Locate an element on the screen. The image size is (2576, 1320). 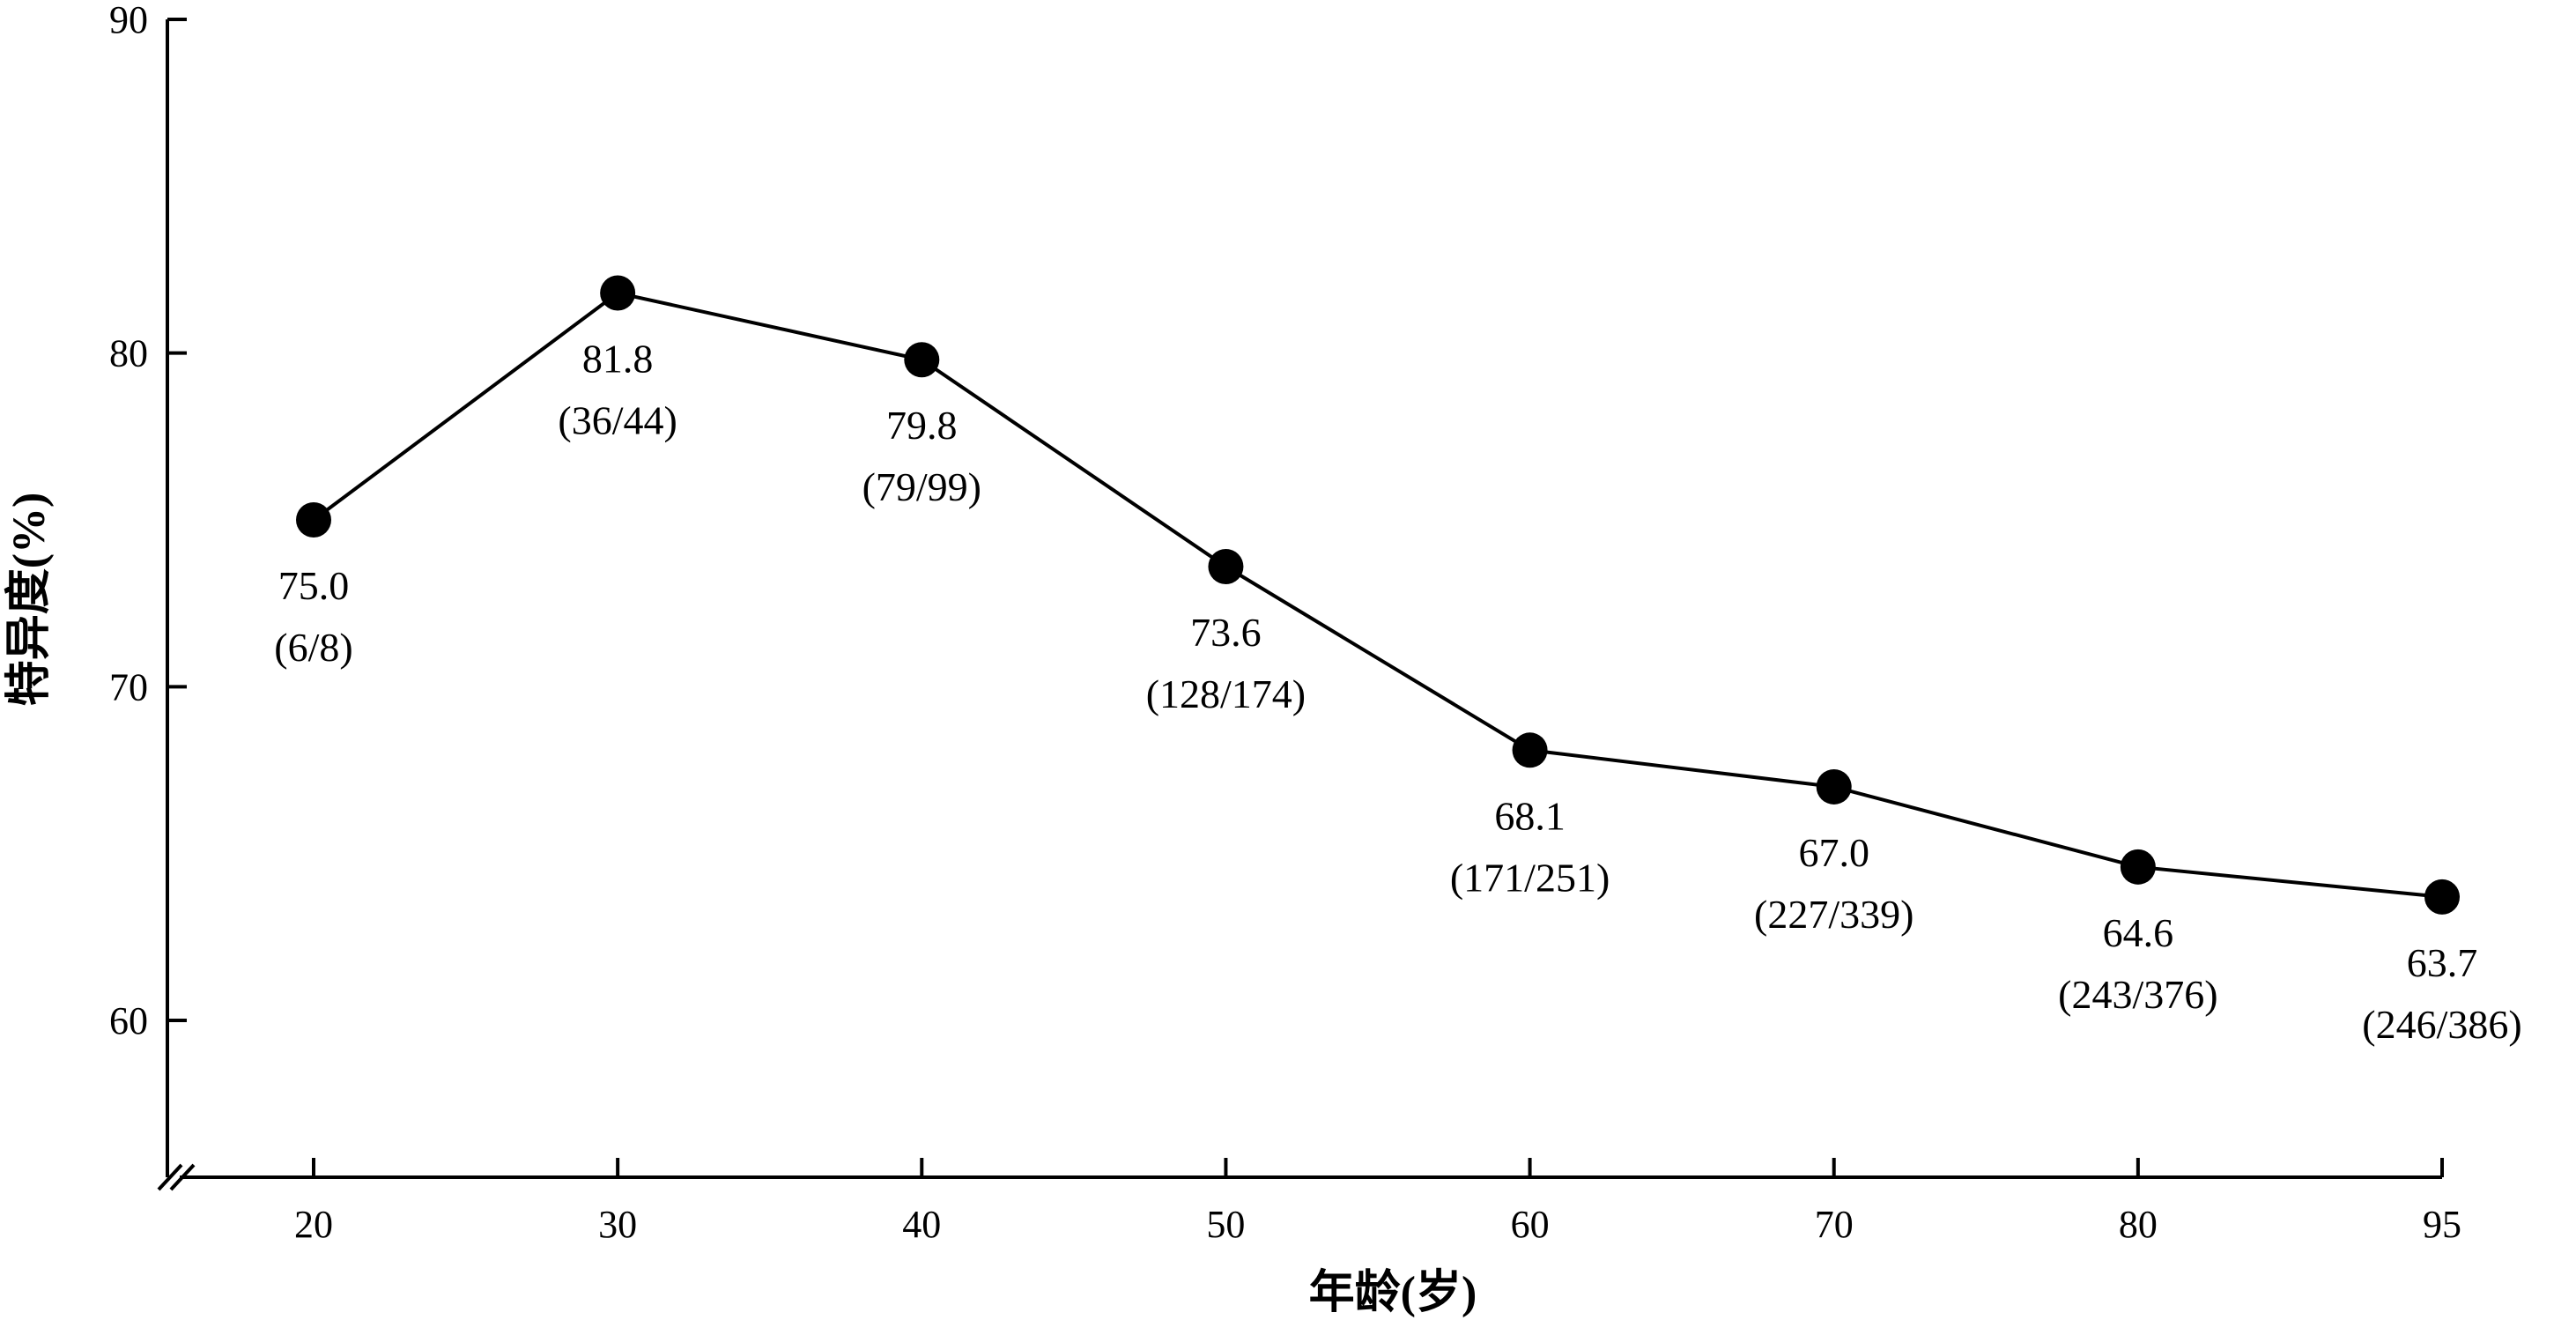
x-tick-label: 80 is located at coordinates (2139, 1224).